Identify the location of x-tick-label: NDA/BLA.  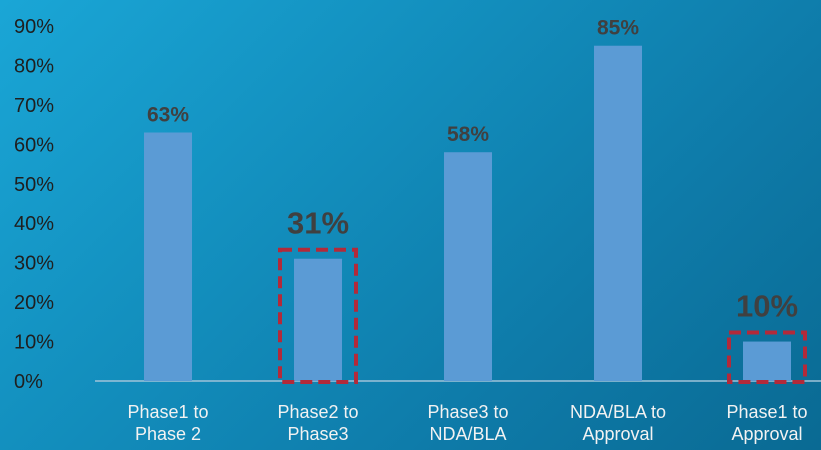
(467, 434).